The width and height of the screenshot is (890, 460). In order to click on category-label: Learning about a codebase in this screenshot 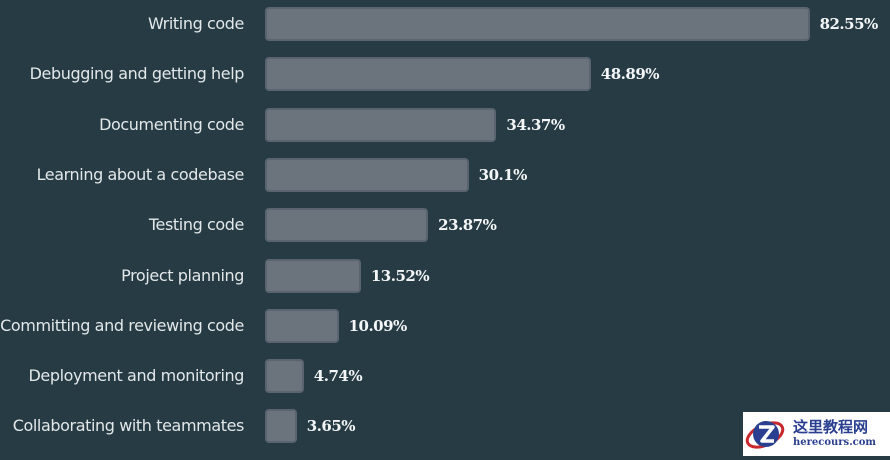, I will do `click(140, 174)`.